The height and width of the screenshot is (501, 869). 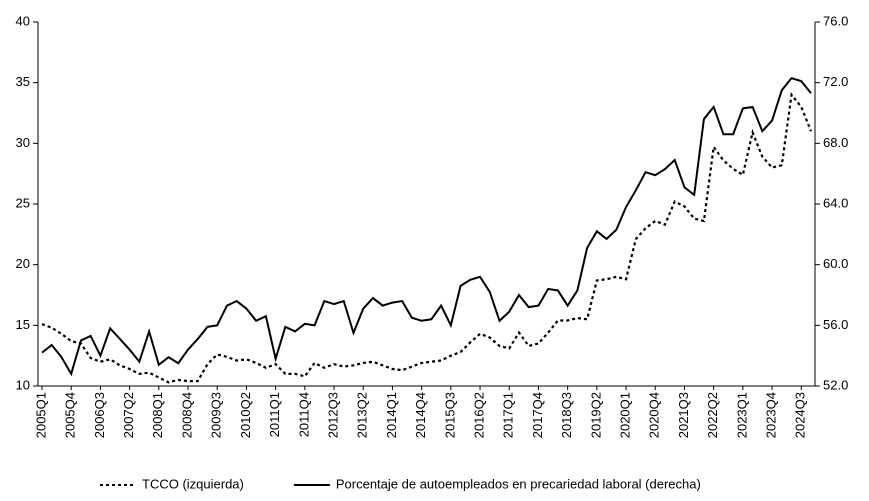 What do you see at coordinates (449, 415) in the screenshot?
I see `x-tick-label: 2015Q3` at bounding box center [449, 415].